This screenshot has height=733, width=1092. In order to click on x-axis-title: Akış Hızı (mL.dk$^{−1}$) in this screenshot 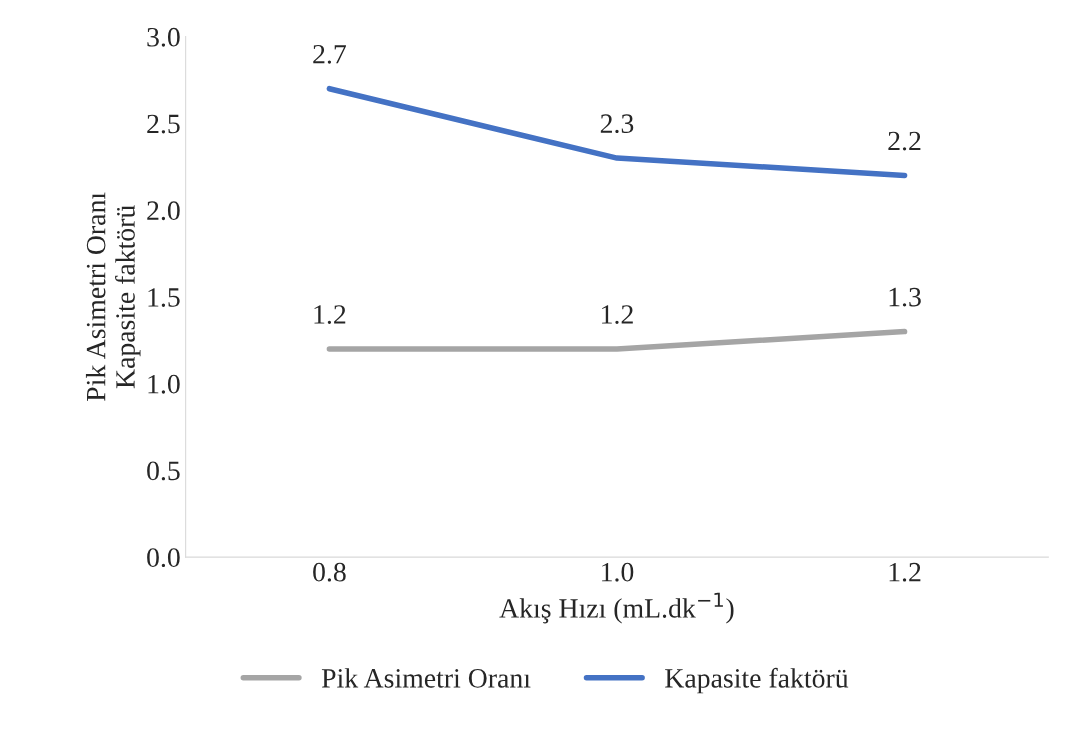, I will do `click(616, 608)`.